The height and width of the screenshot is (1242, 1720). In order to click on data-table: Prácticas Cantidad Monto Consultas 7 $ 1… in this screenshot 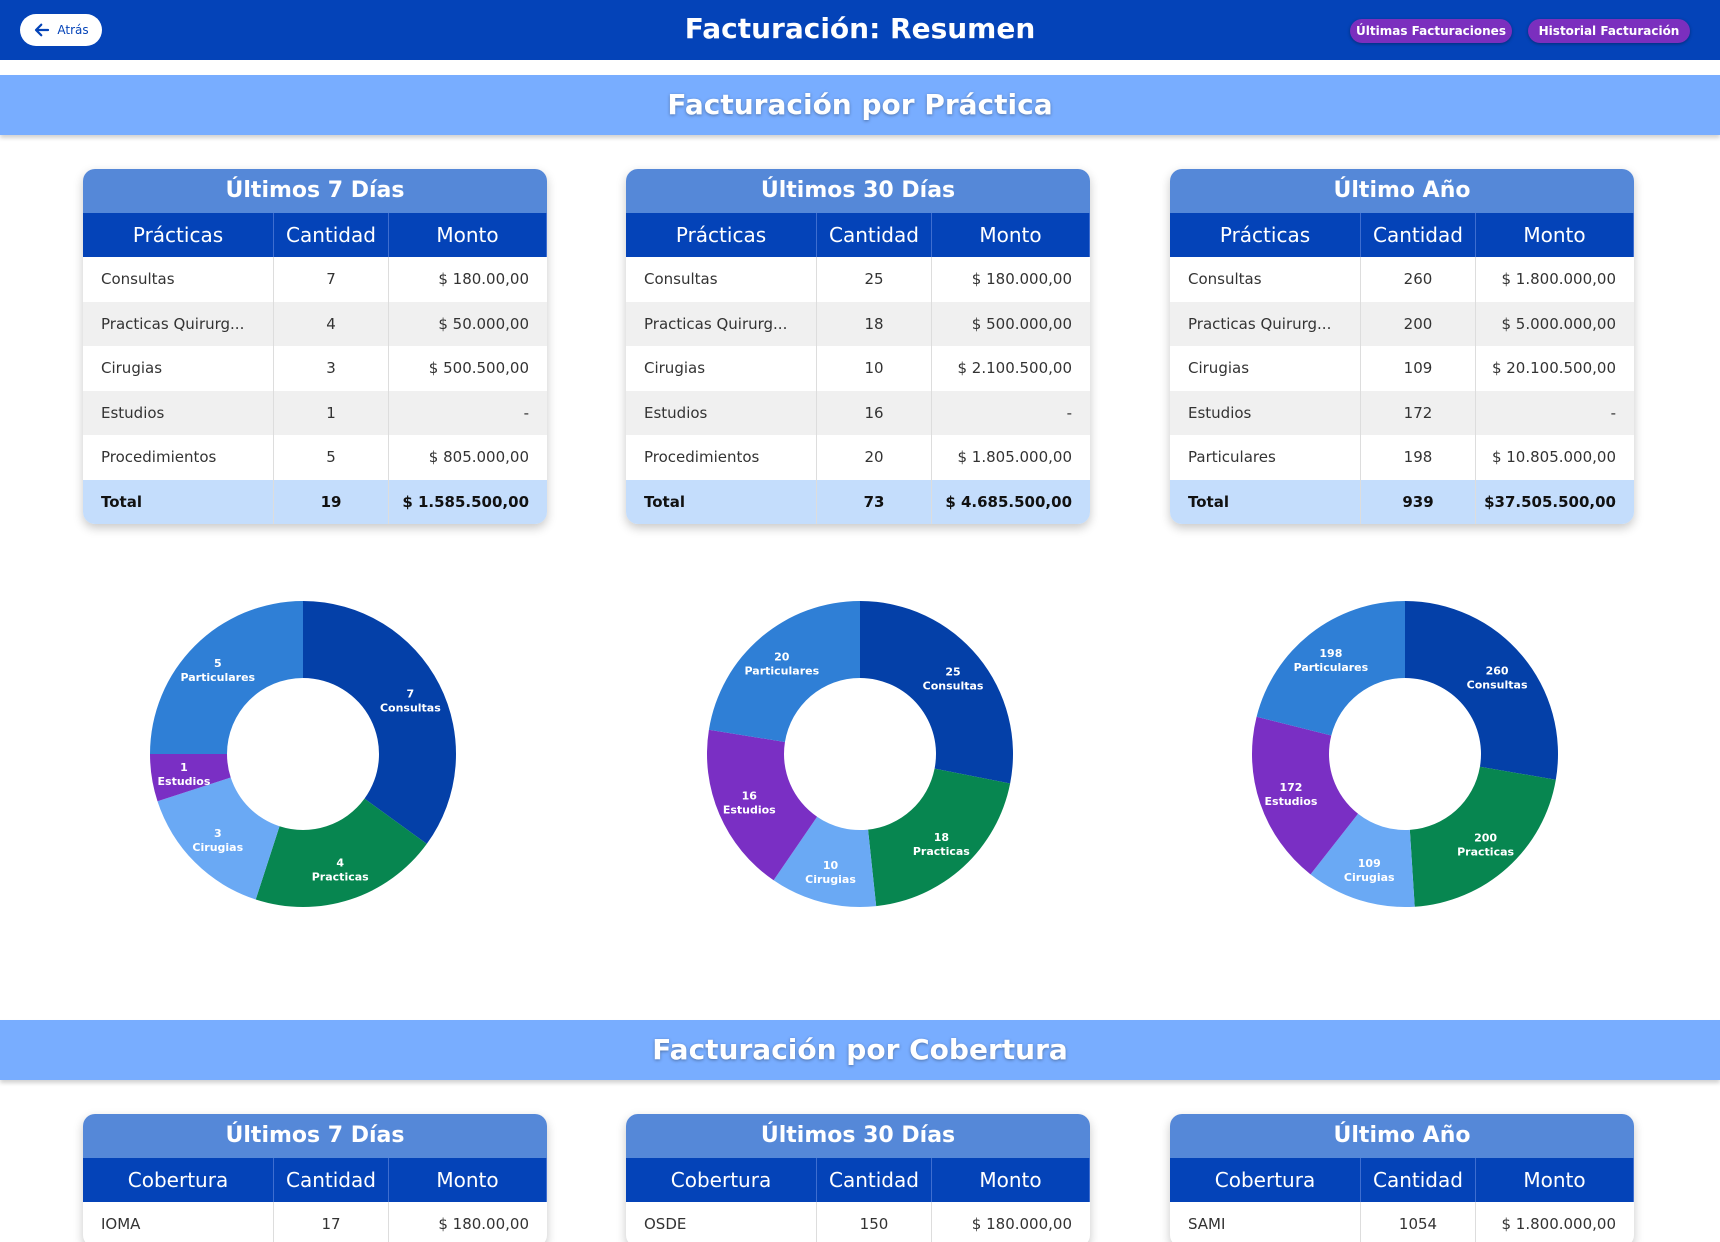, I will do `click(315, 368)`.